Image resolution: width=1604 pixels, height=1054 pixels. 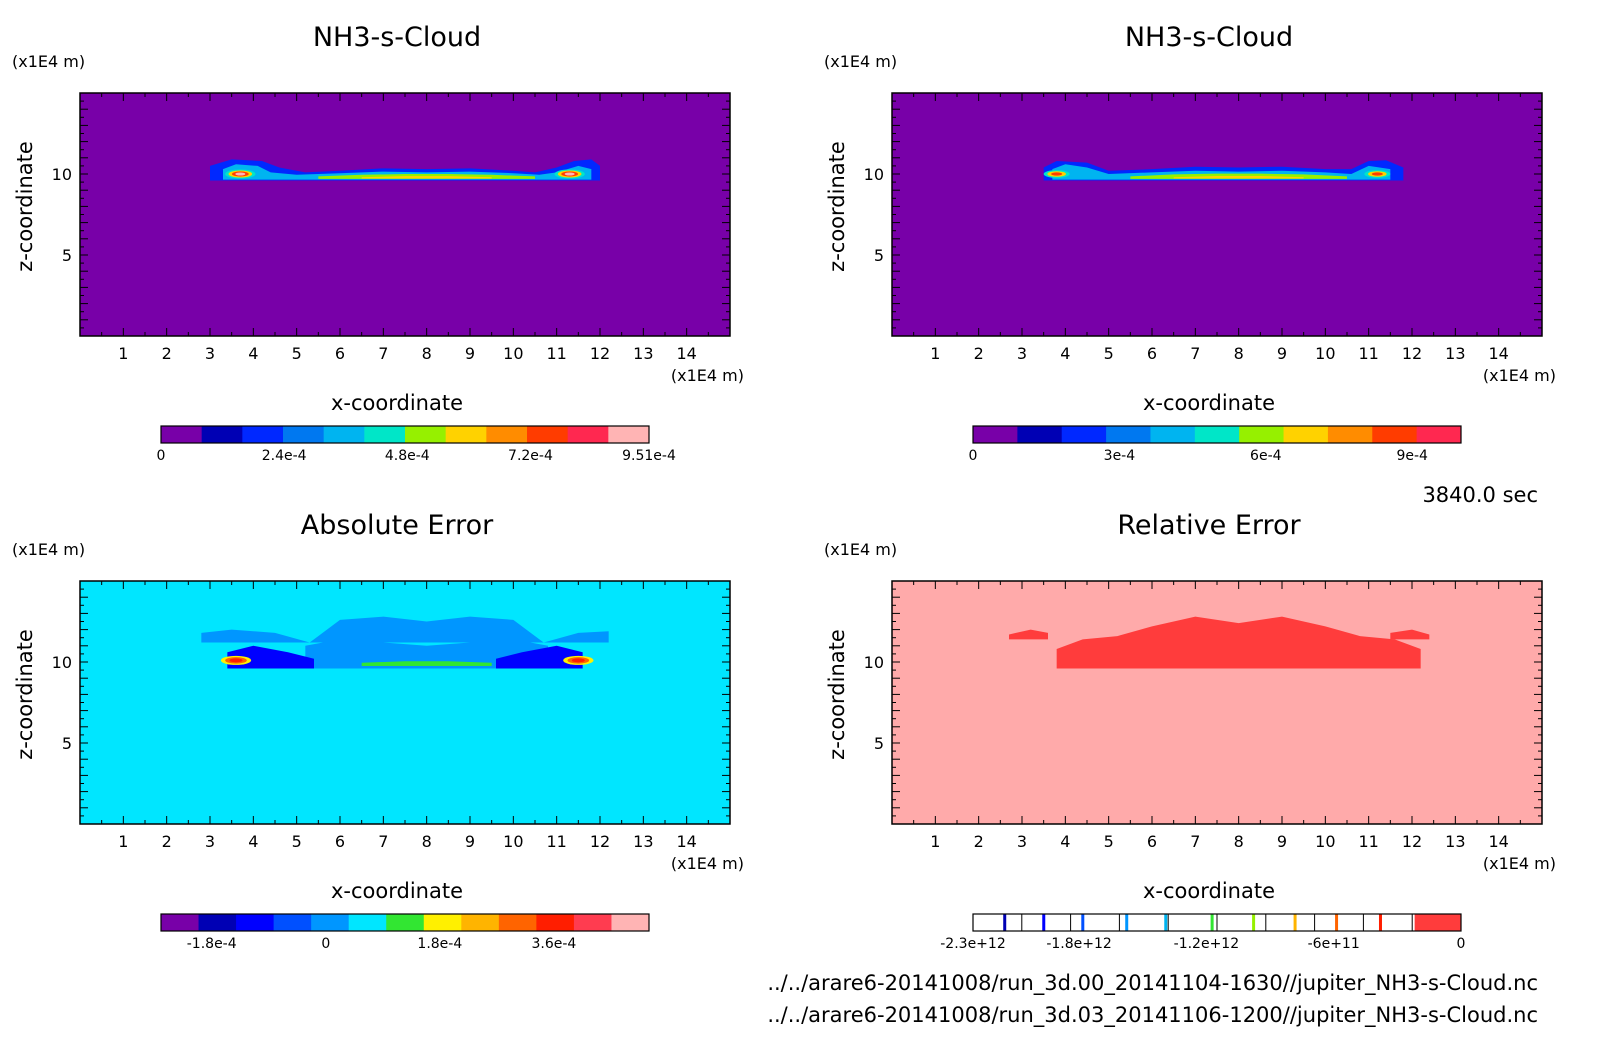 What do you see at coordinates (554, 944) in the screenshot?
I see `colorbar-tick-label: 3.6e-4` at bounding box center [554, 944].